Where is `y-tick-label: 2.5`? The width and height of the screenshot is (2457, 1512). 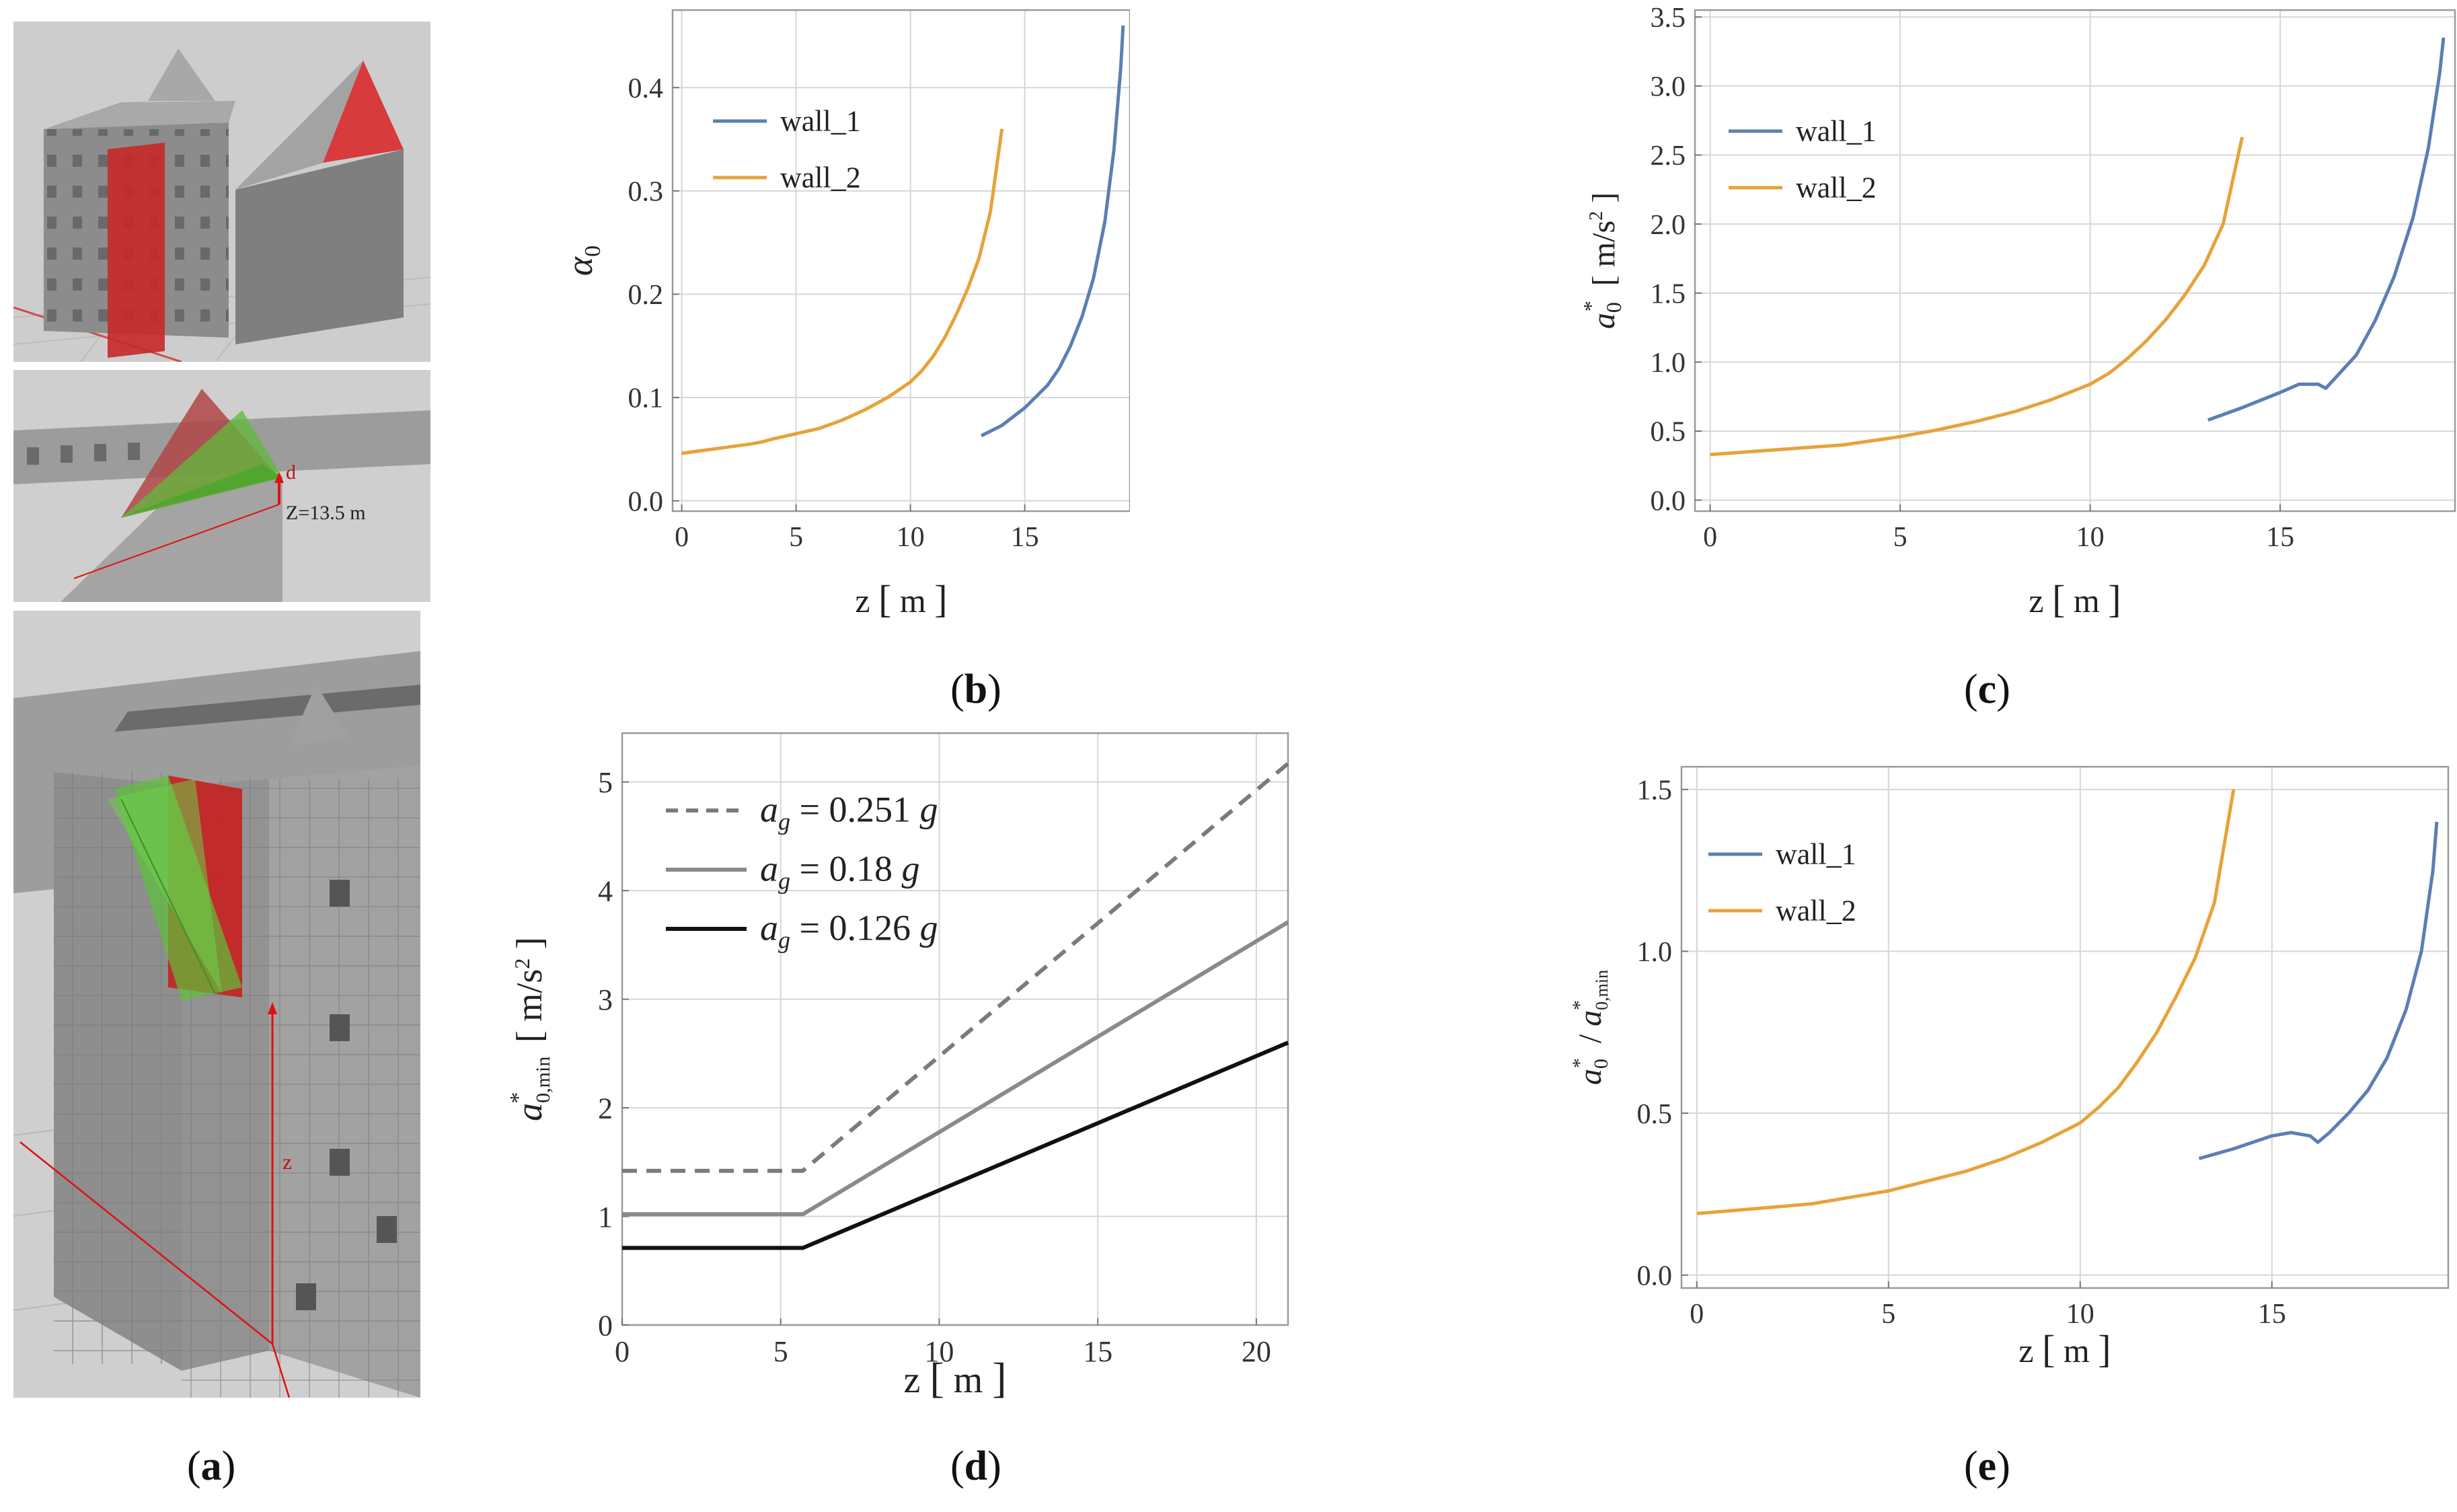 y-tick-label: 2.5 is located at coordinates (1669, 156).